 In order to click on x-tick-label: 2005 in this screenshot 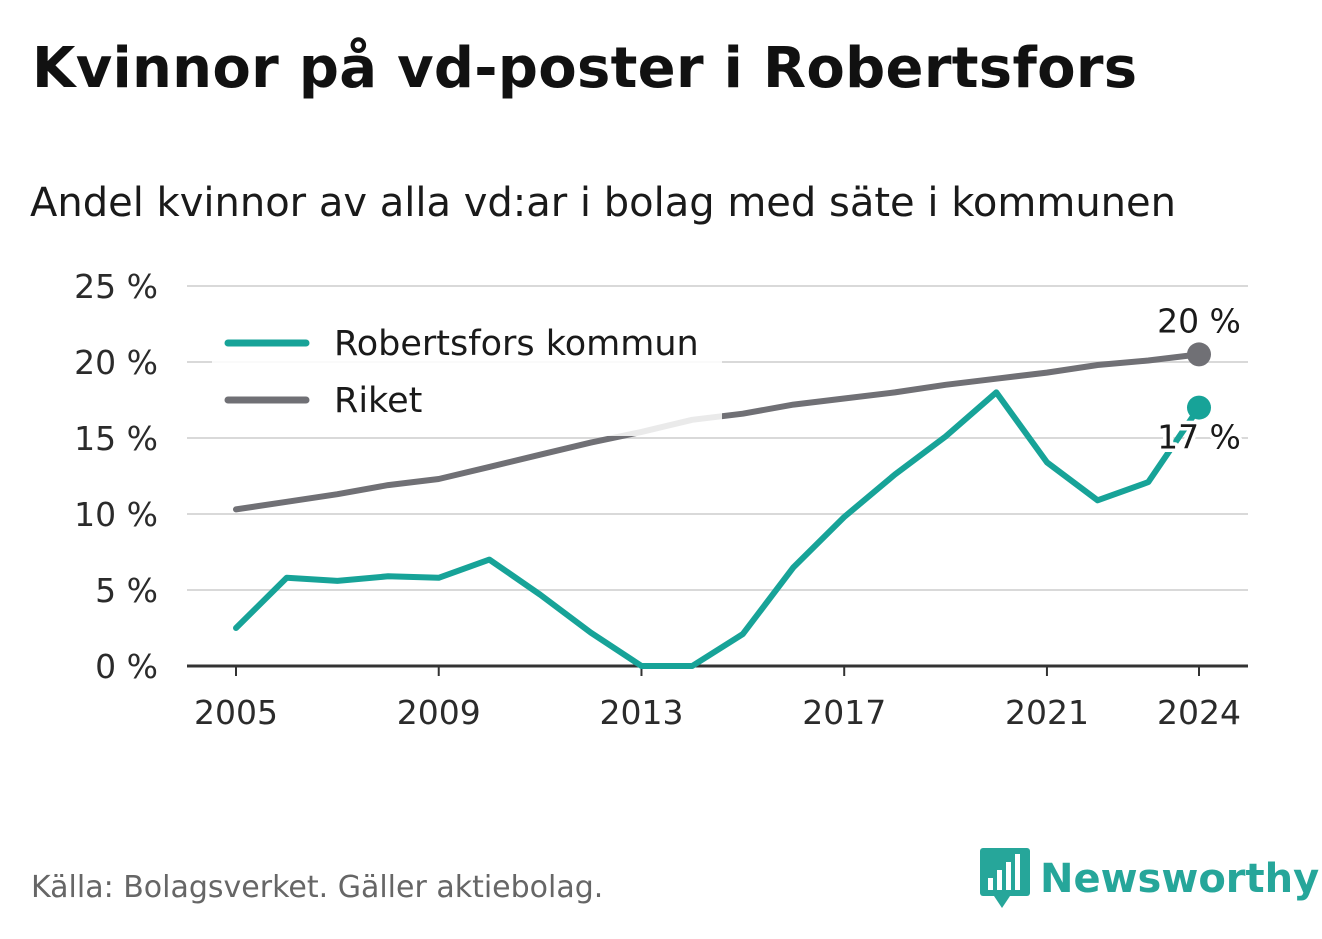, I will do `click(236, 712)`.